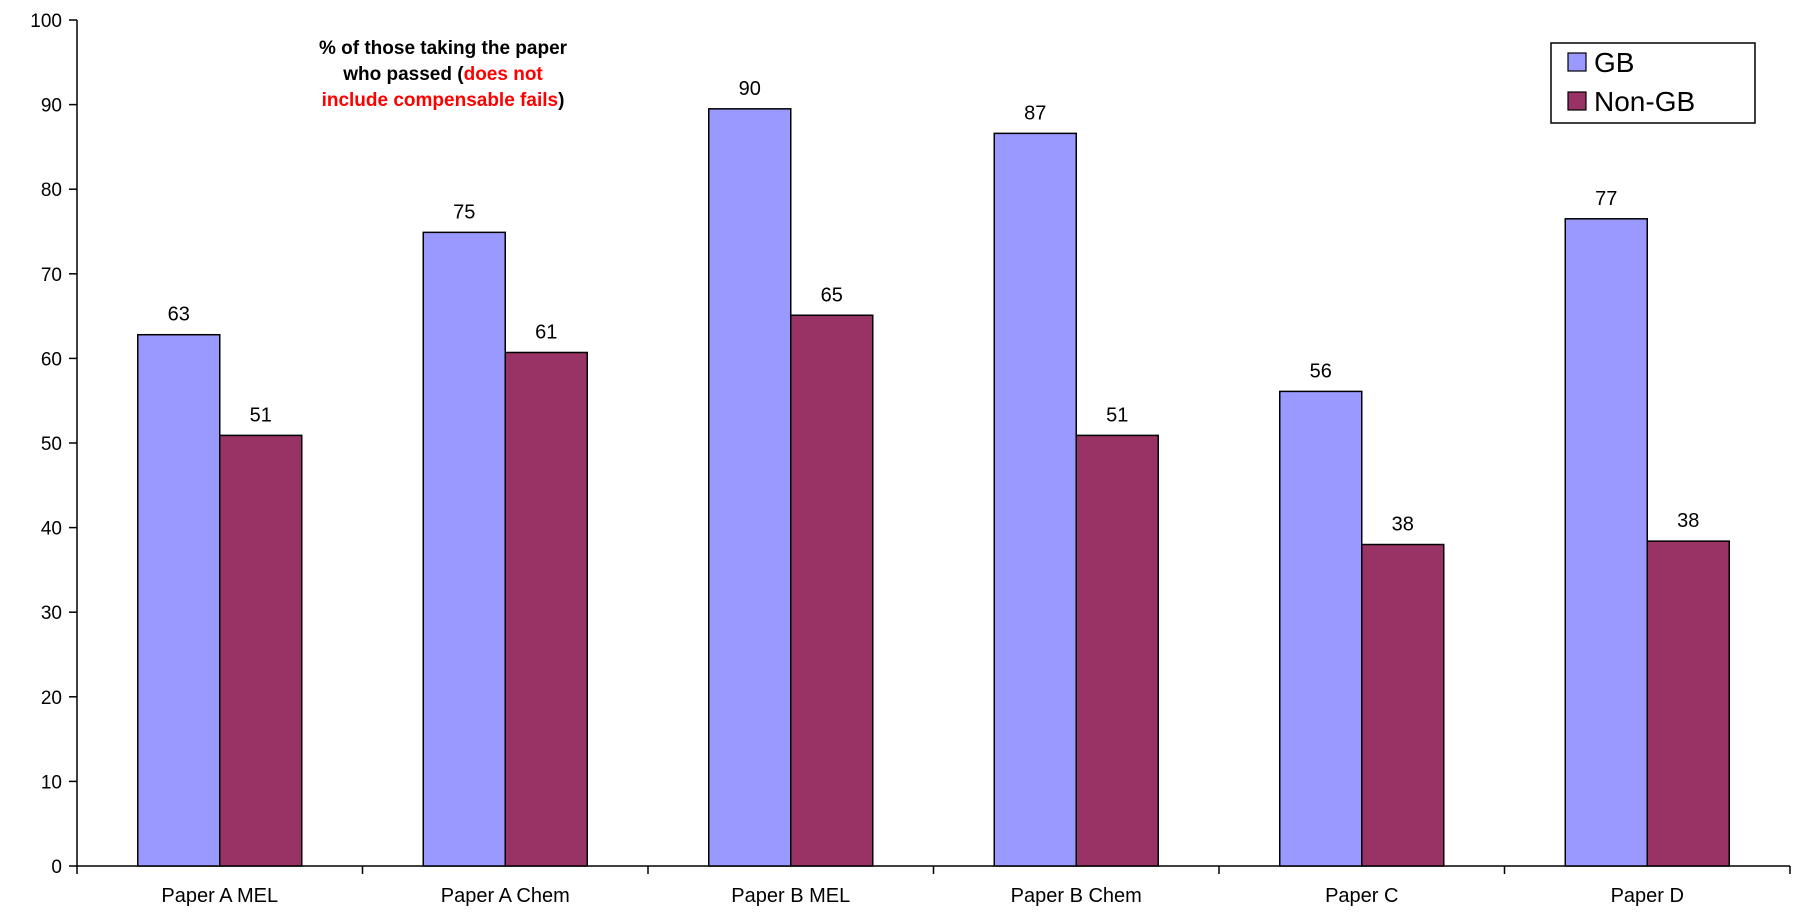  I want to click on y-tick-label-50: 50, so click(51, 444).